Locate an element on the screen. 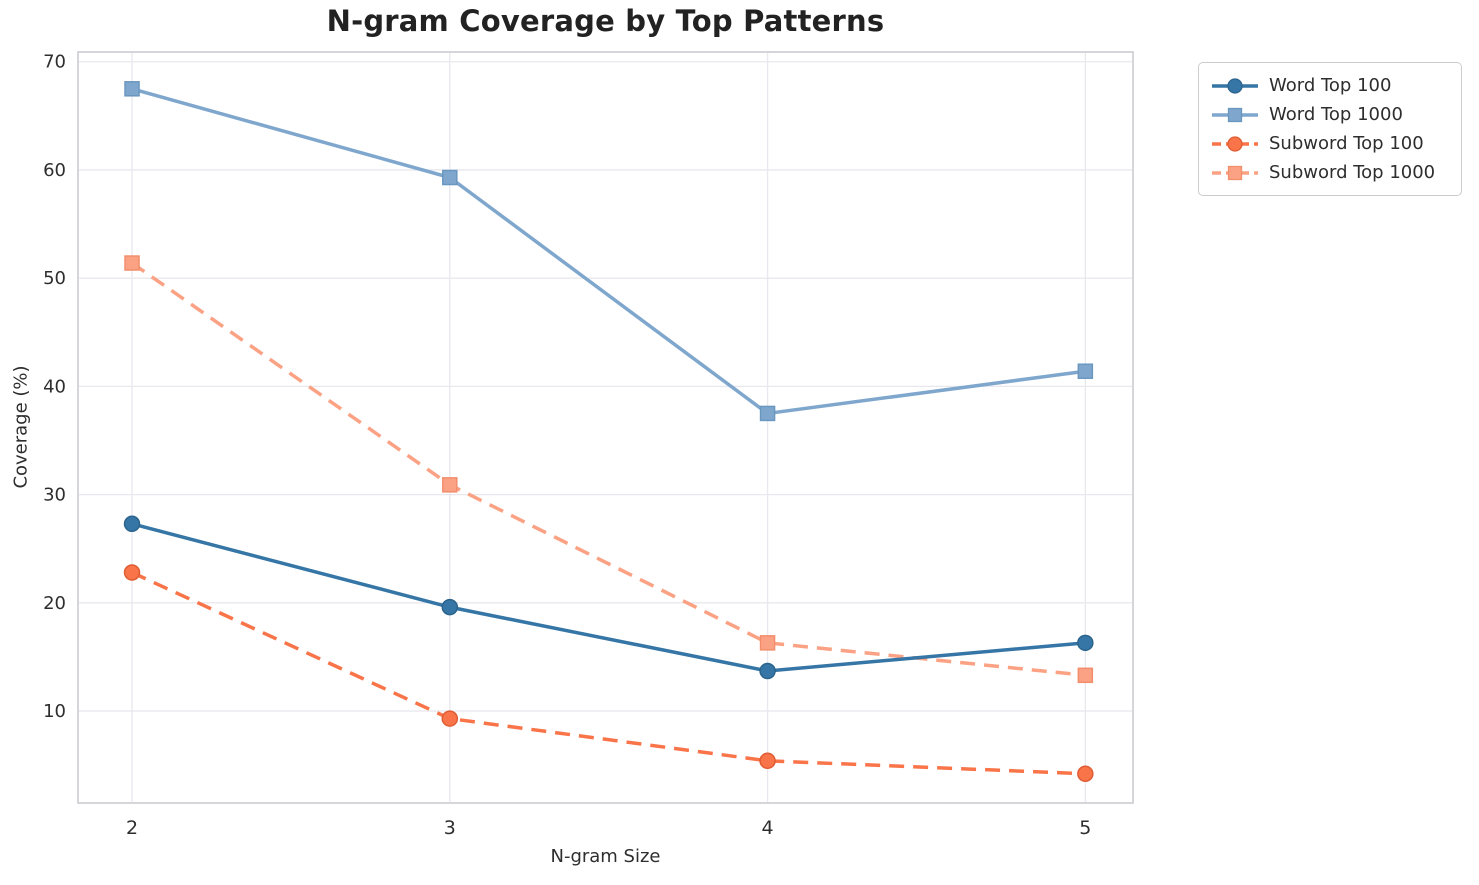  x-tick-label: 2 is located at coordinates (132, 828).